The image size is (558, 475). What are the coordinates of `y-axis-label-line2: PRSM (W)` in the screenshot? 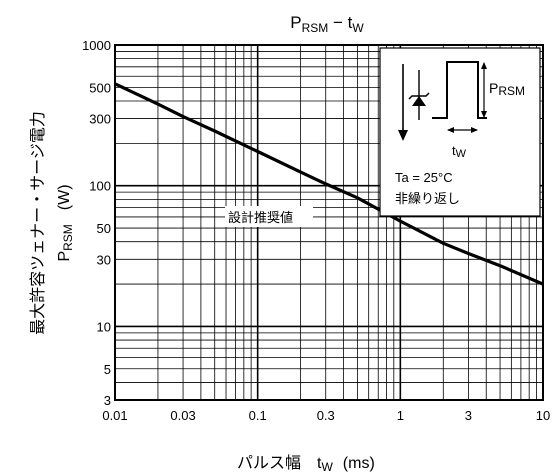 It's located at (65, 222).